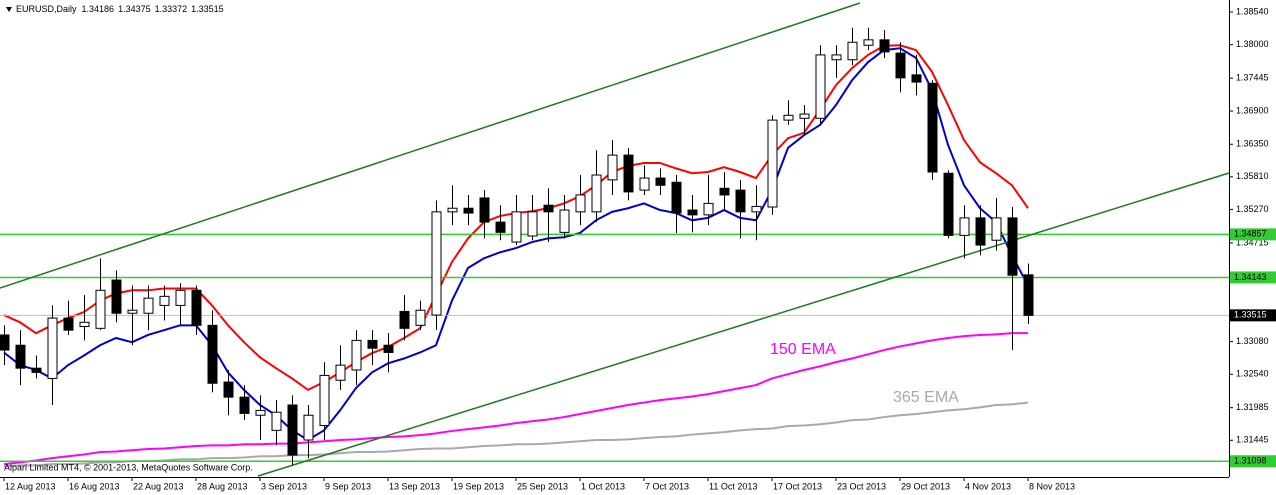 The width and height of the screenshot is (1276, 495). What do you see at coordinates (1250, 234) in the screenshot?
I see `price-label: 1.34857` at bounding box center [1250, 234].